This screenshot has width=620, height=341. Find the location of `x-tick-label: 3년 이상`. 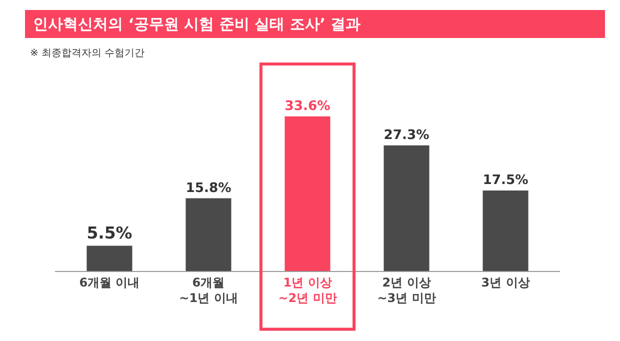

x-tick-label: 3년 이상 is located at coordinates (505, 282).